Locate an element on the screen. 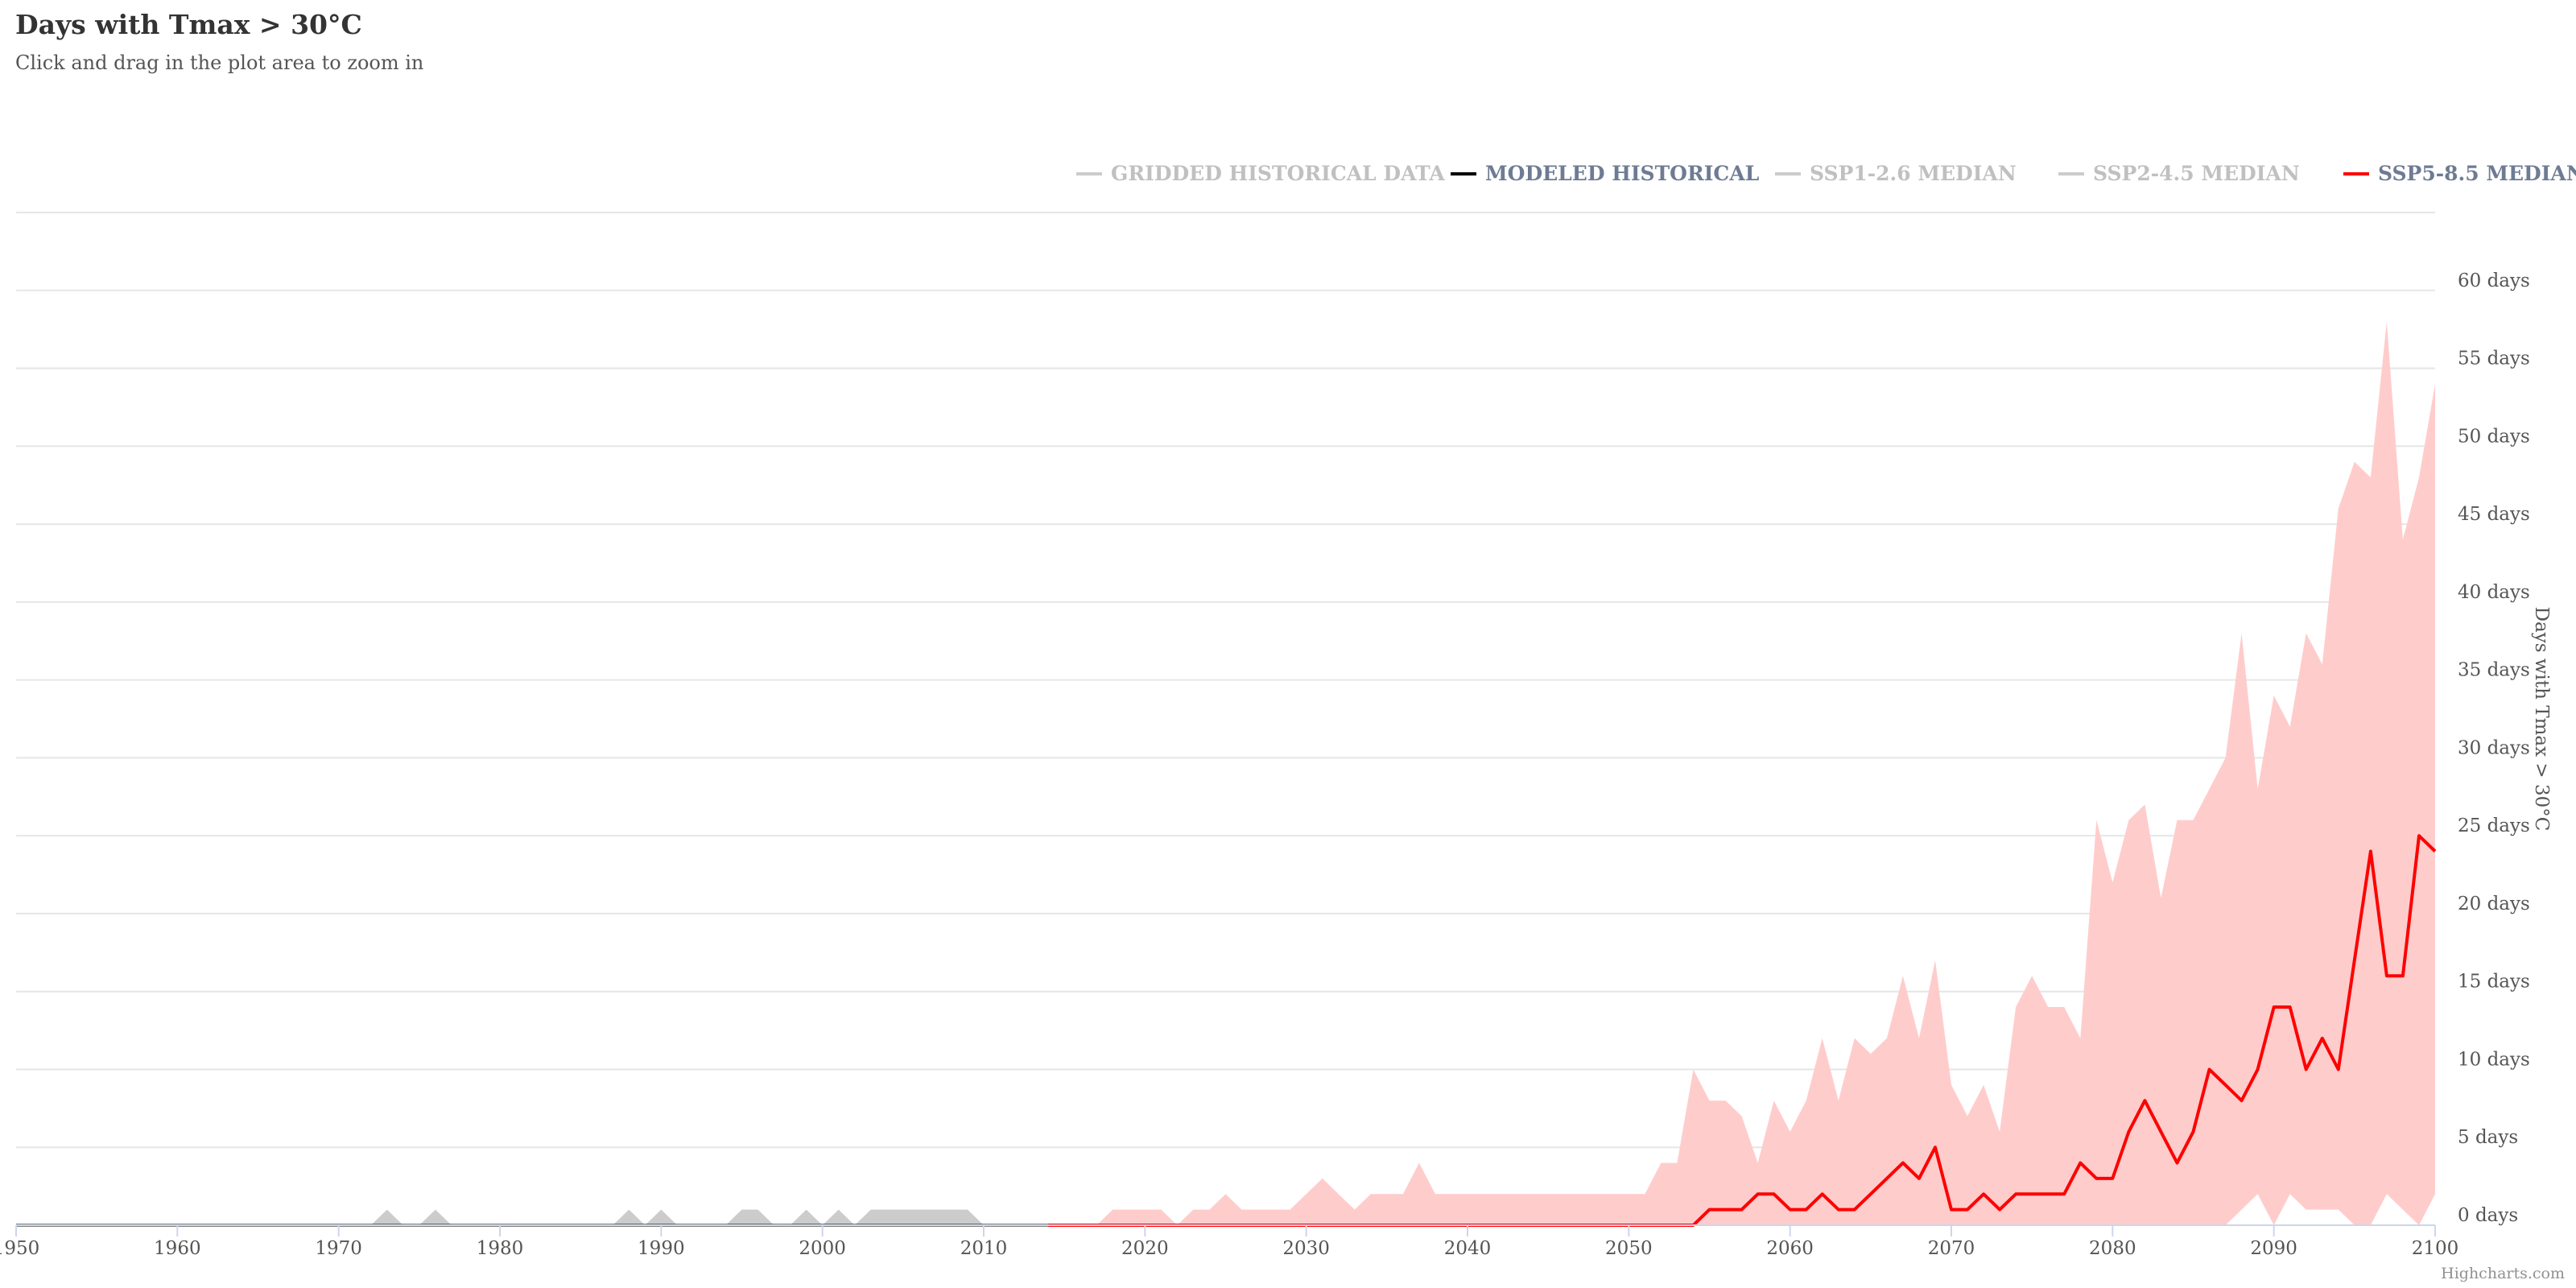 This screenshot has width=2576, height=1288. x-tick-label: 2070 is located at coordinates (1951, 1248).